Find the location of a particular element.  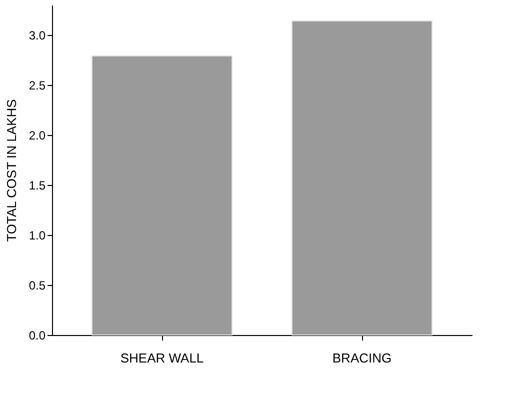

x-tick-label: SHEAR WALL is located at coordinates (162, 358).